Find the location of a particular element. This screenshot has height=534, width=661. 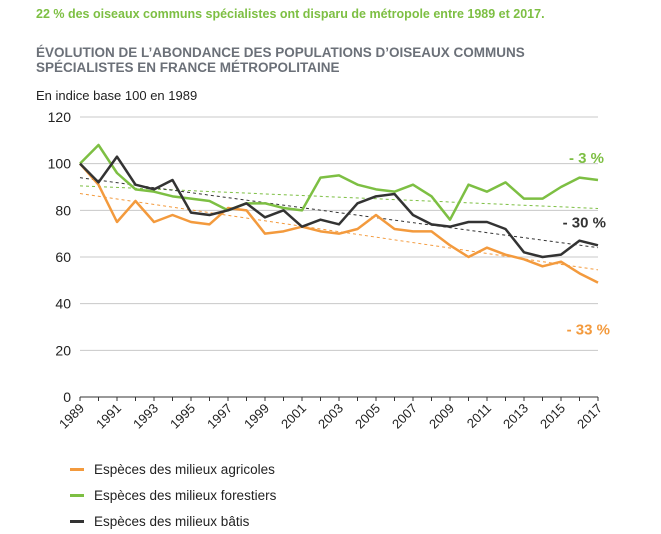

series-end-label: - 3 % is located at coordinates (586, 158).